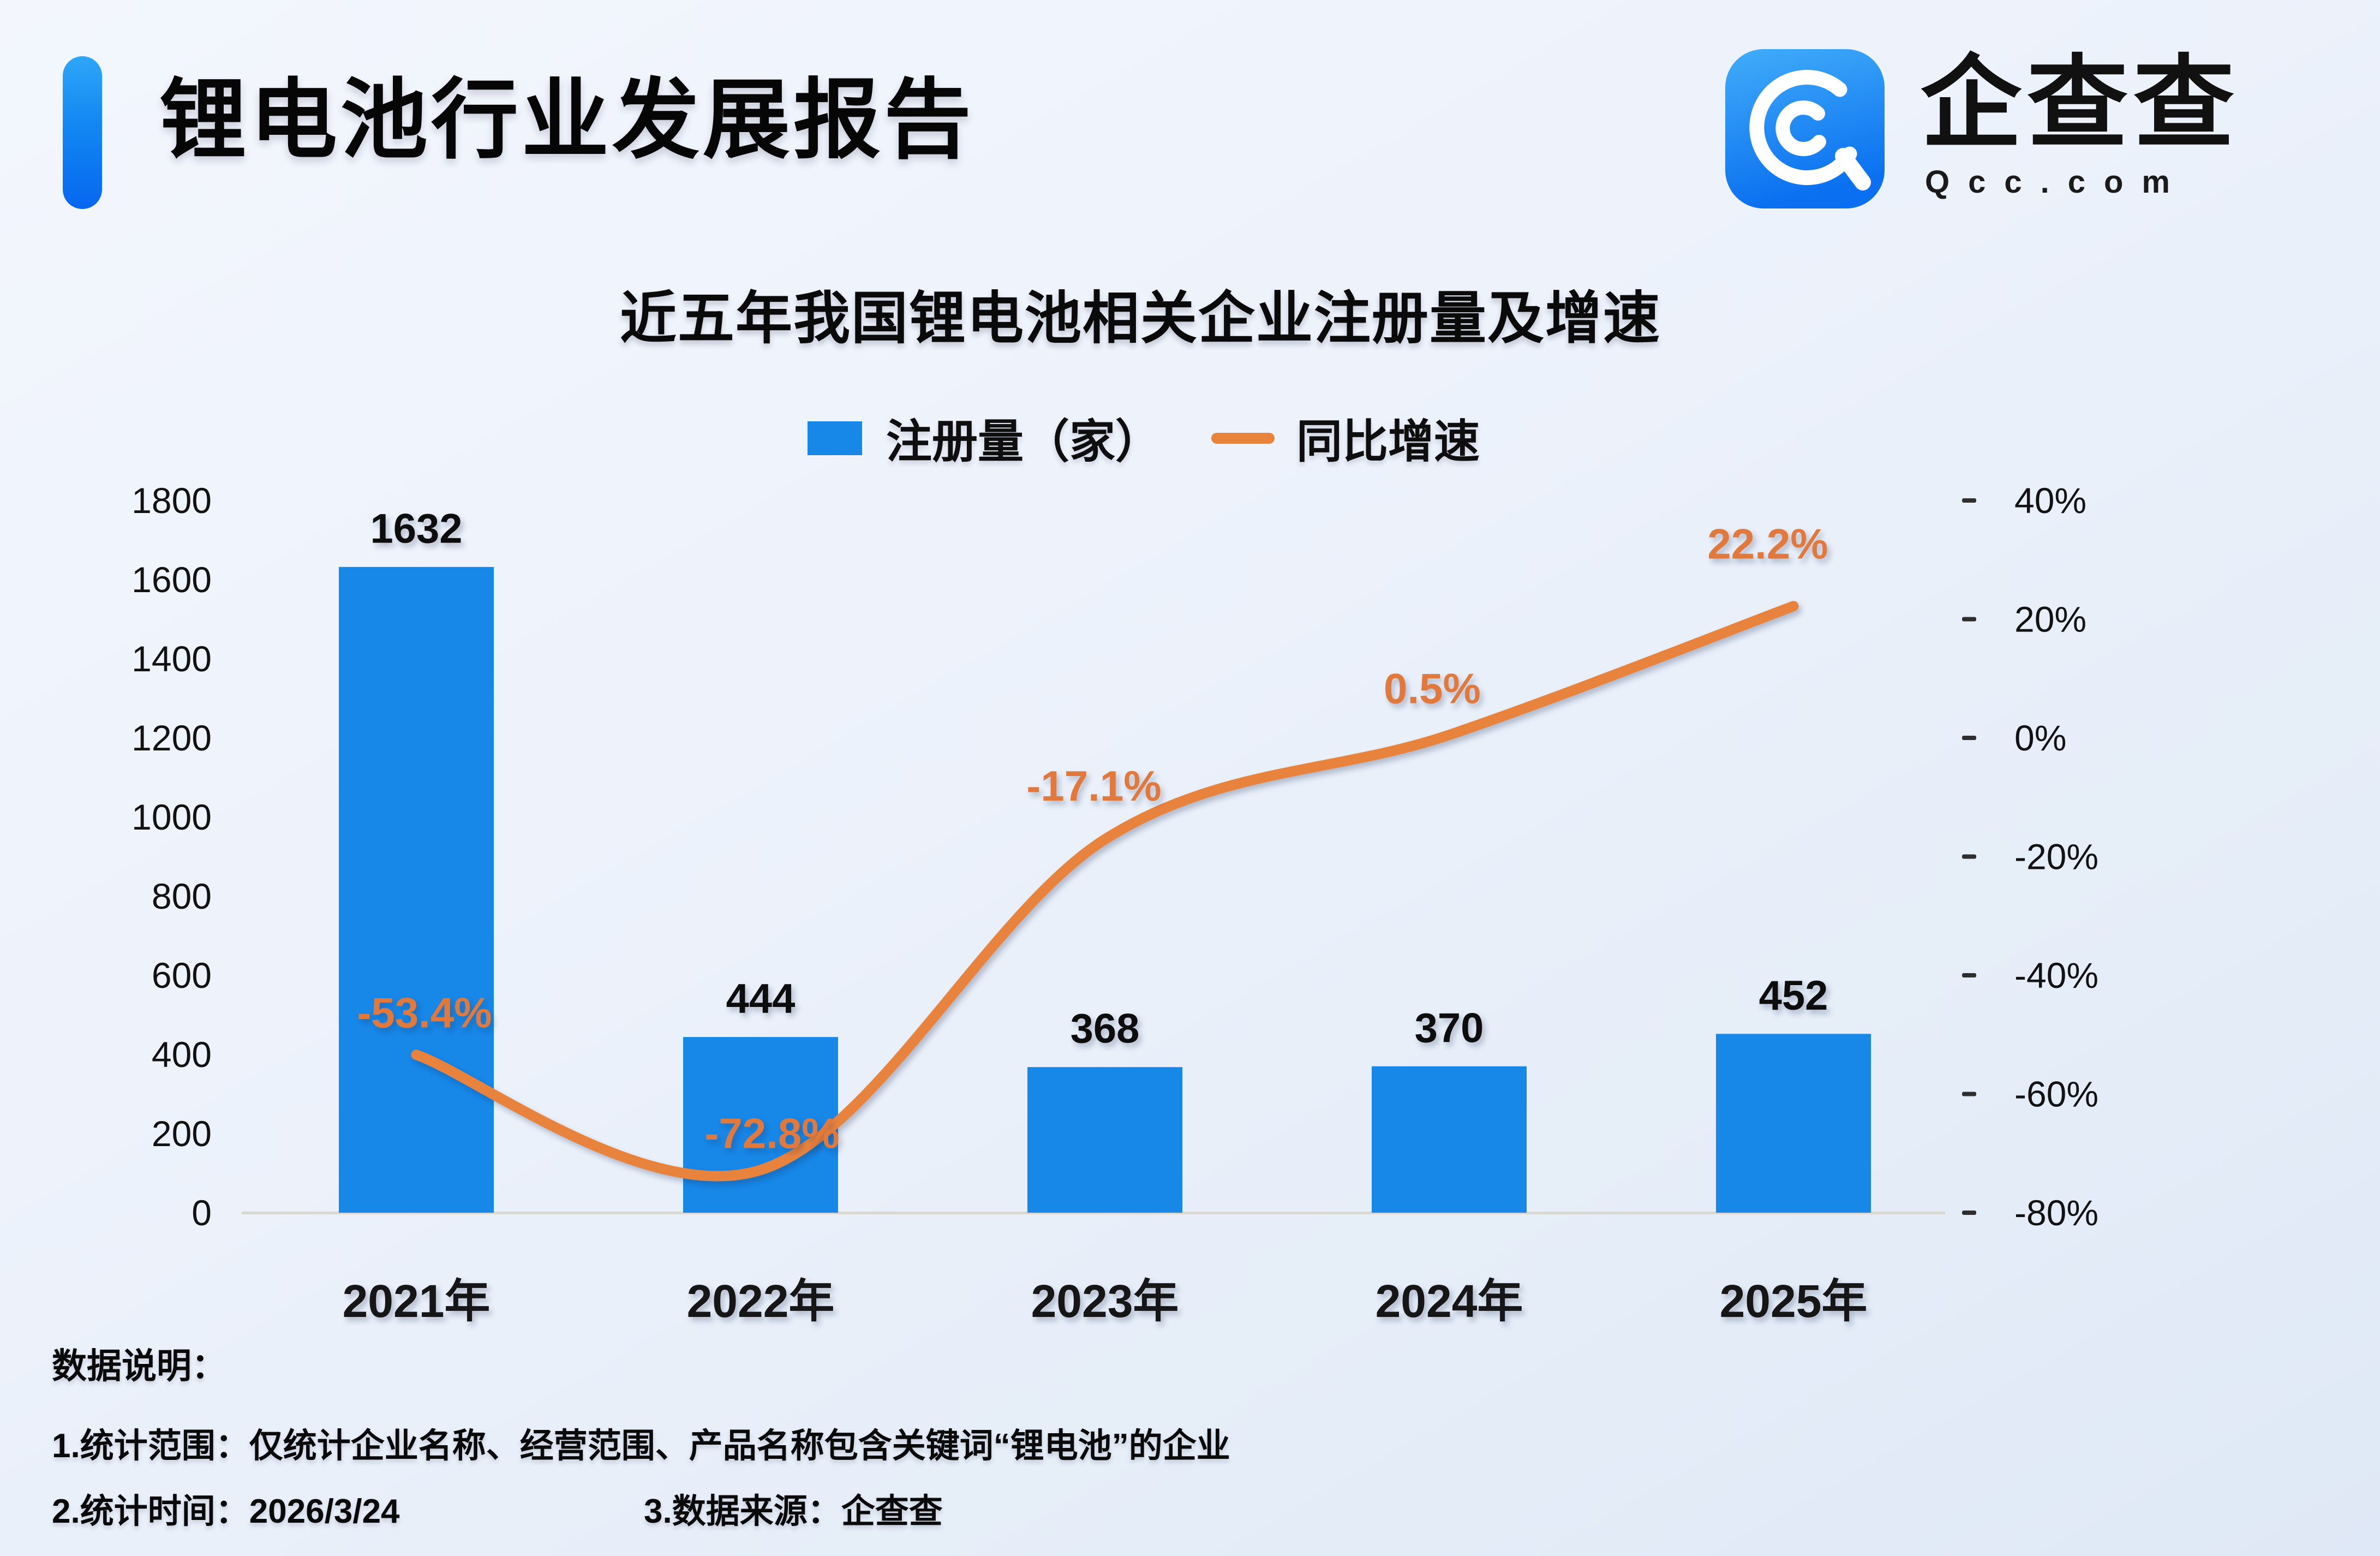  I want to click on bar-2021年, so click(416, 890).